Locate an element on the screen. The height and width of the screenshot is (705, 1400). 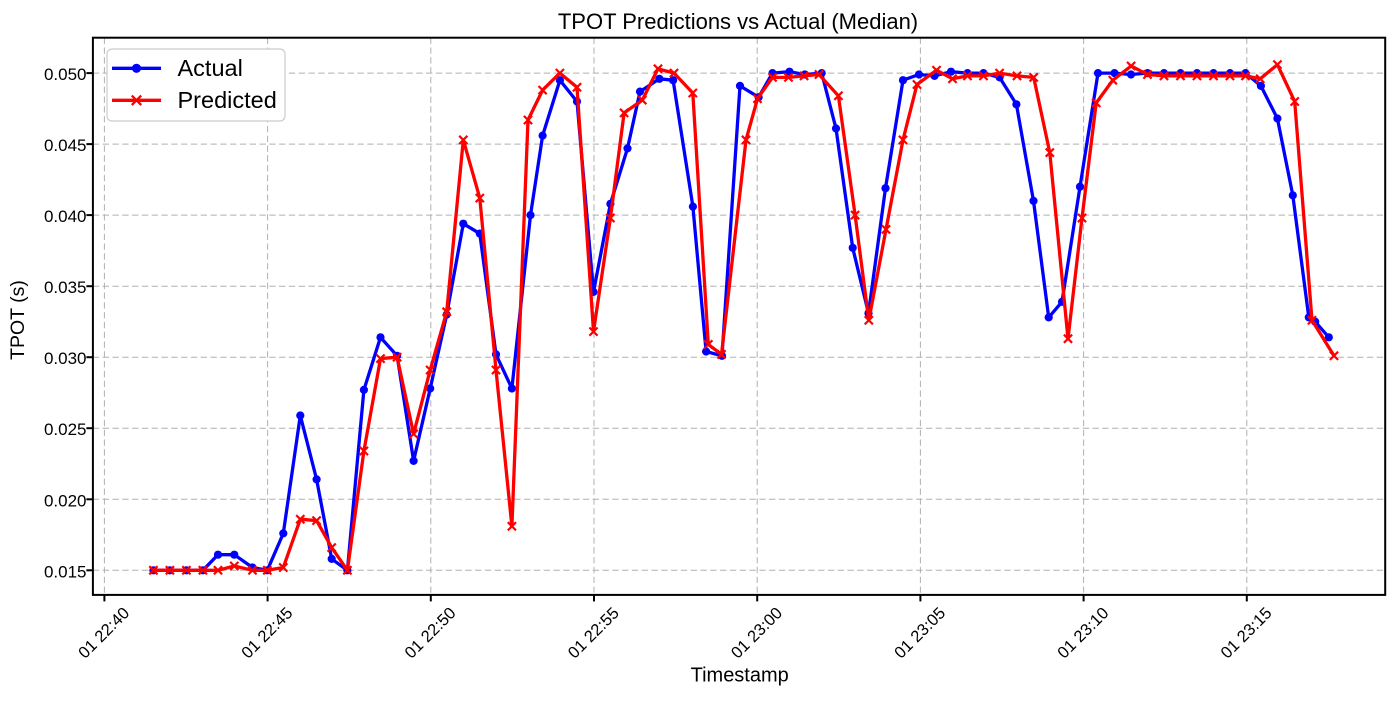
svg-text: 0.050 is located at coordinates (65, 74).